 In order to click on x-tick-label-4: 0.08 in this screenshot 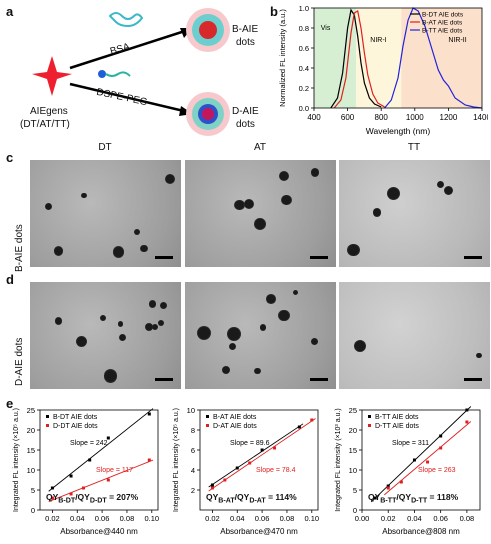, I will do `click(467, 518)`.